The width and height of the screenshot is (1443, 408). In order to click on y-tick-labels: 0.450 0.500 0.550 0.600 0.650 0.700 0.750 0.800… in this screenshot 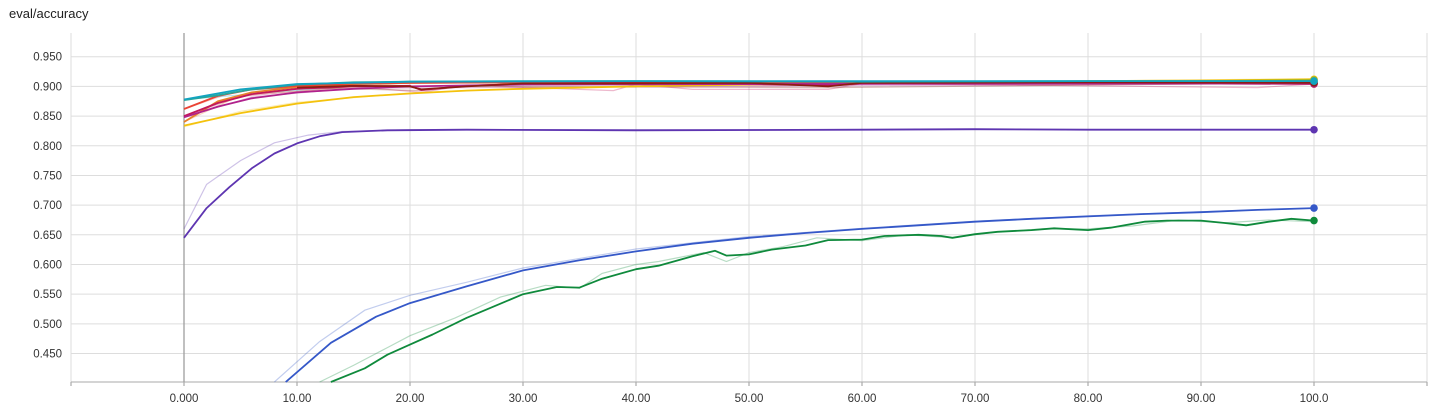, I will do `click(47, 206)`.